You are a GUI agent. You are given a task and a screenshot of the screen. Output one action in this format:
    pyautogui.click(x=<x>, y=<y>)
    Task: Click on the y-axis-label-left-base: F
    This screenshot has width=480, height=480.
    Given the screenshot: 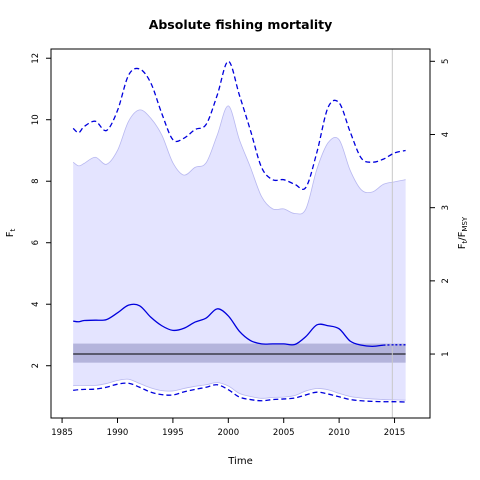 What is the action you would take?
    pyautogui.click(x=10, y=234)
    